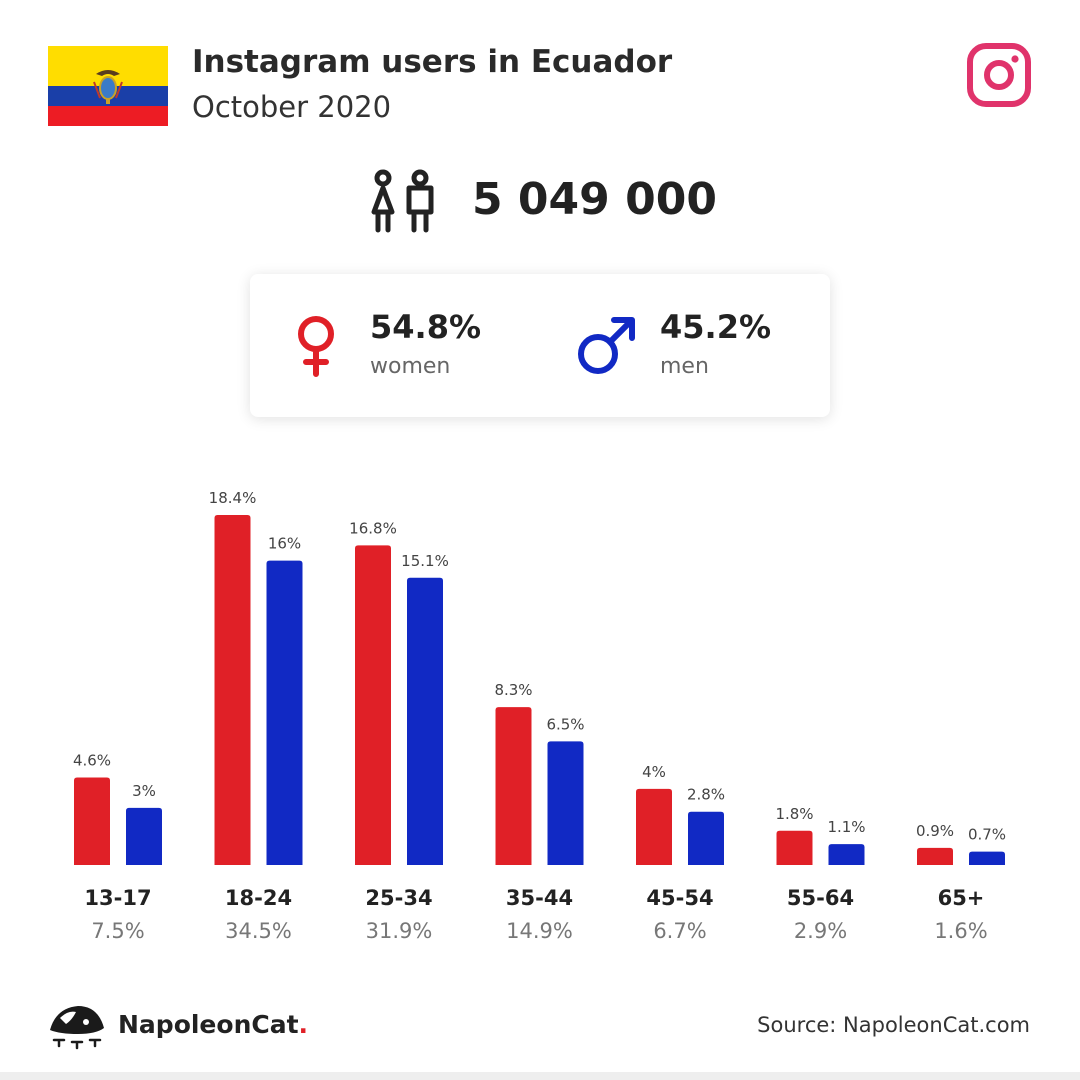 The height and width of the screenshot is (1080, 1080). What do you see at coordinates (399, 931) in the screenshot?
I see `age-group-total: 31.9%` at bounding box center [399, 931].